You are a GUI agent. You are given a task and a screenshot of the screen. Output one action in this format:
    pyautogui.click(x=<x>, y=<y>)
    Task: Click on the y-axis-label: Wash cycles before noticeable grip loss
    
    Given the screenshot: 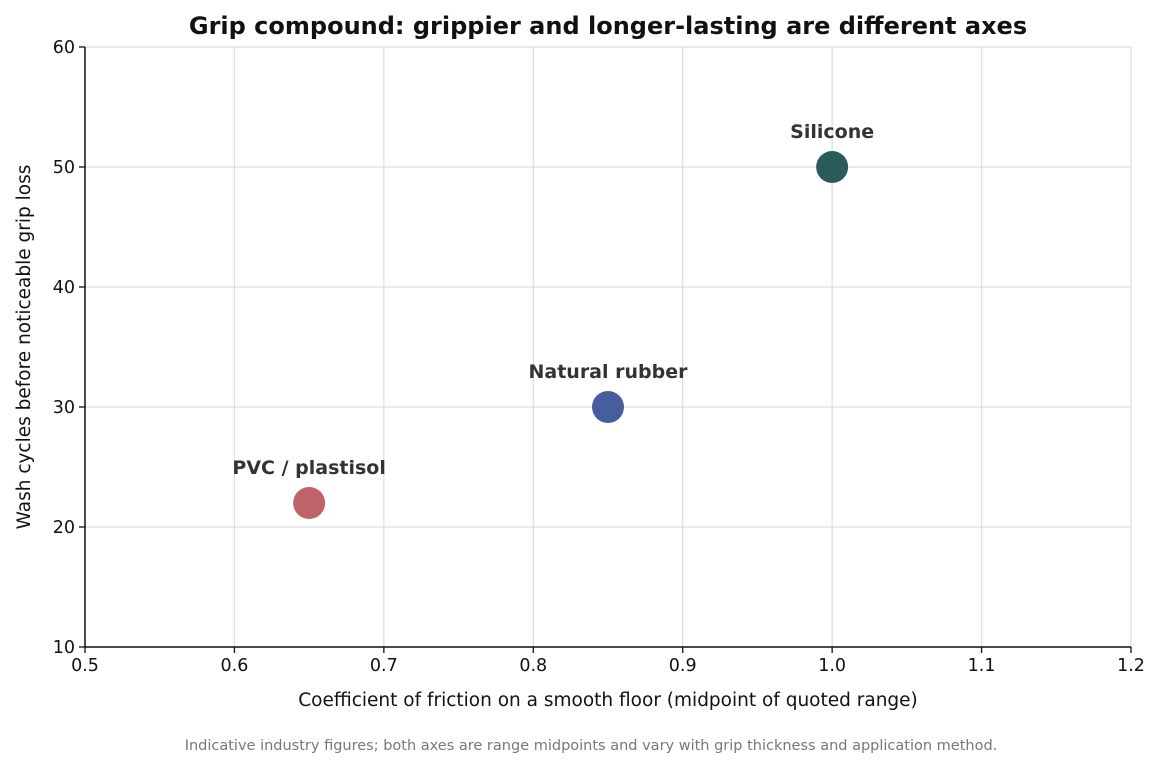 What is the action you would take?
    pyautogui.click(x=24, y=347)
    